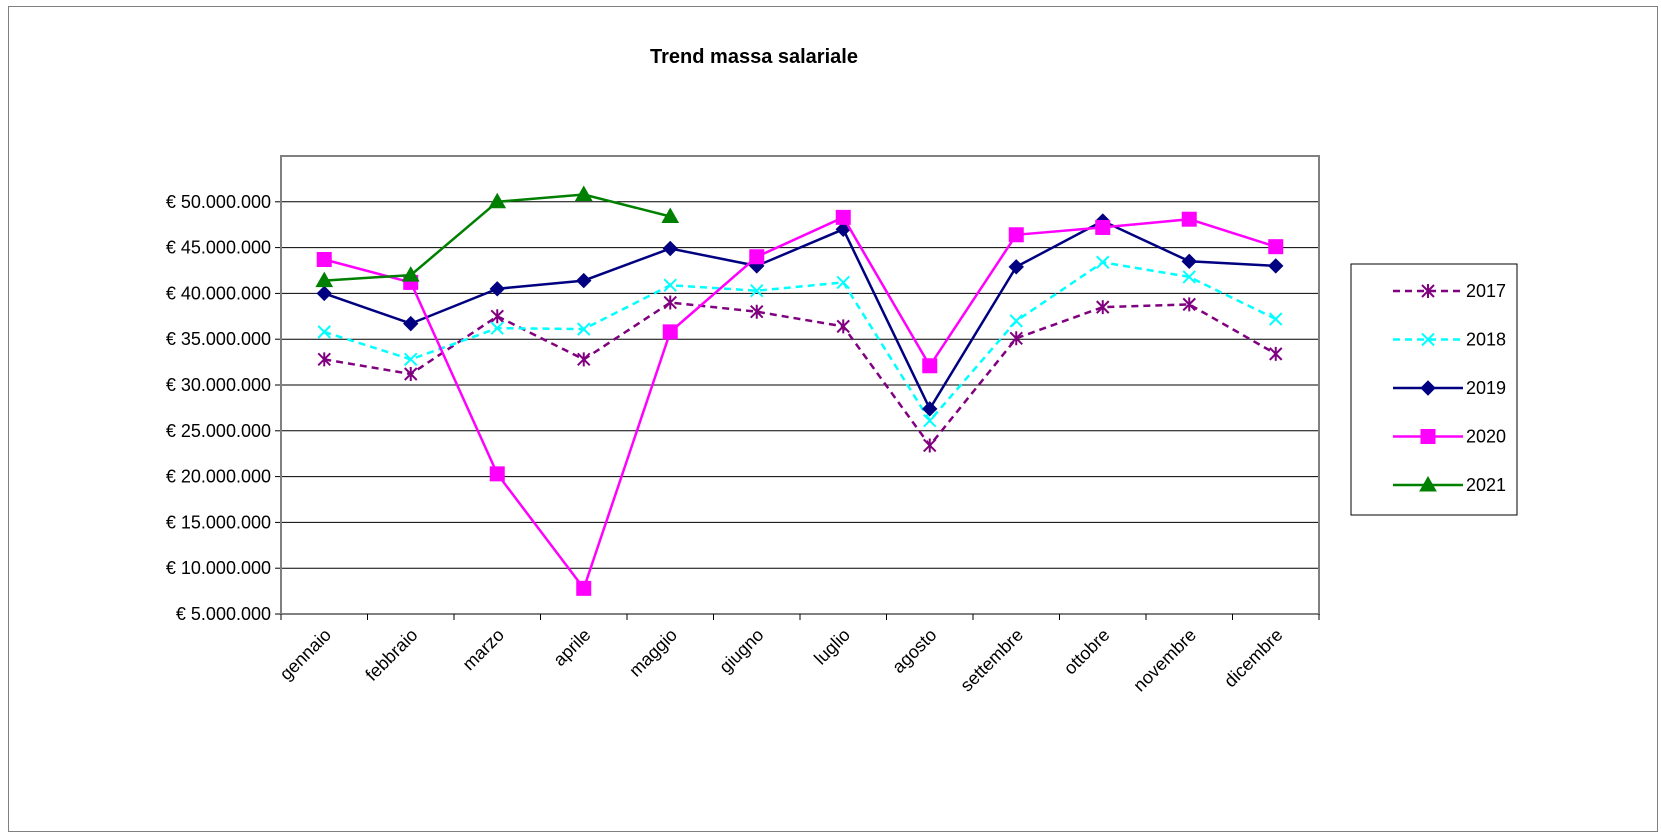 Image resolution: width=1661 pixels, height=836 pixels. I want to click on y-tick-label: € 30.000.000, so click(218, 385).